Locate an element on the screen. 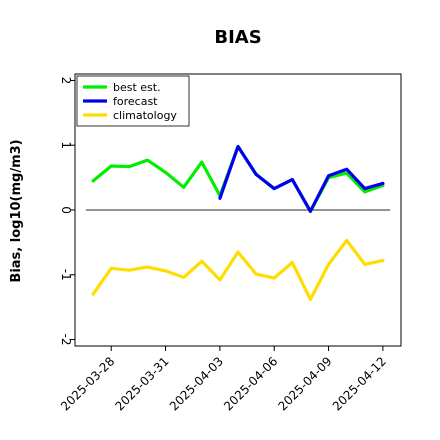 This screenshot has width=440, height=440. chart-title: BIAS is located at coordinates (237, 37).